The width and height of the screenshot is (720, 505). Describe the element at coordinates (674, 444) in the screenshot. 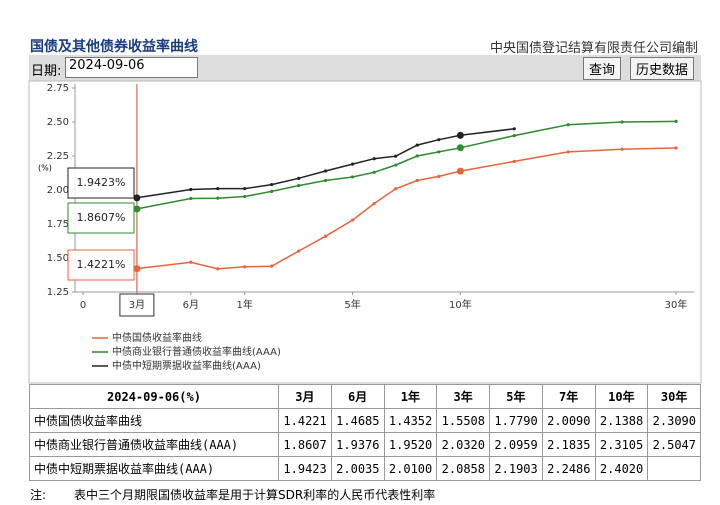

I see `value-cell: 2.5047` at that location.